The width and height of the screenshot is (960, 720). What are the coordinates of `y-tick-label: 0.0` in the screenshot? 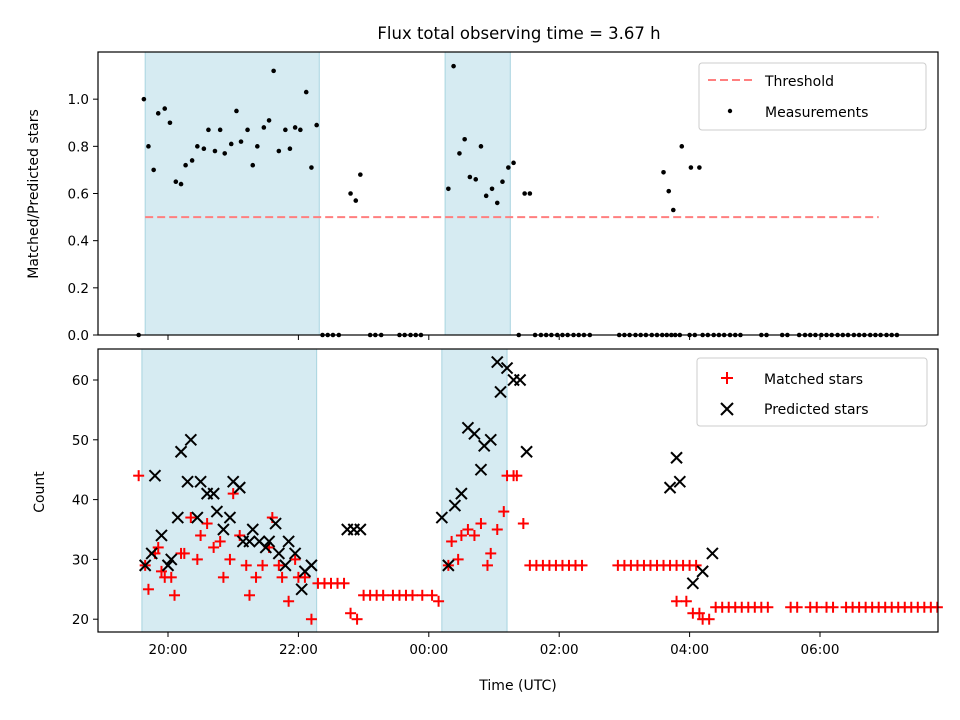 It's located at (78, 336).